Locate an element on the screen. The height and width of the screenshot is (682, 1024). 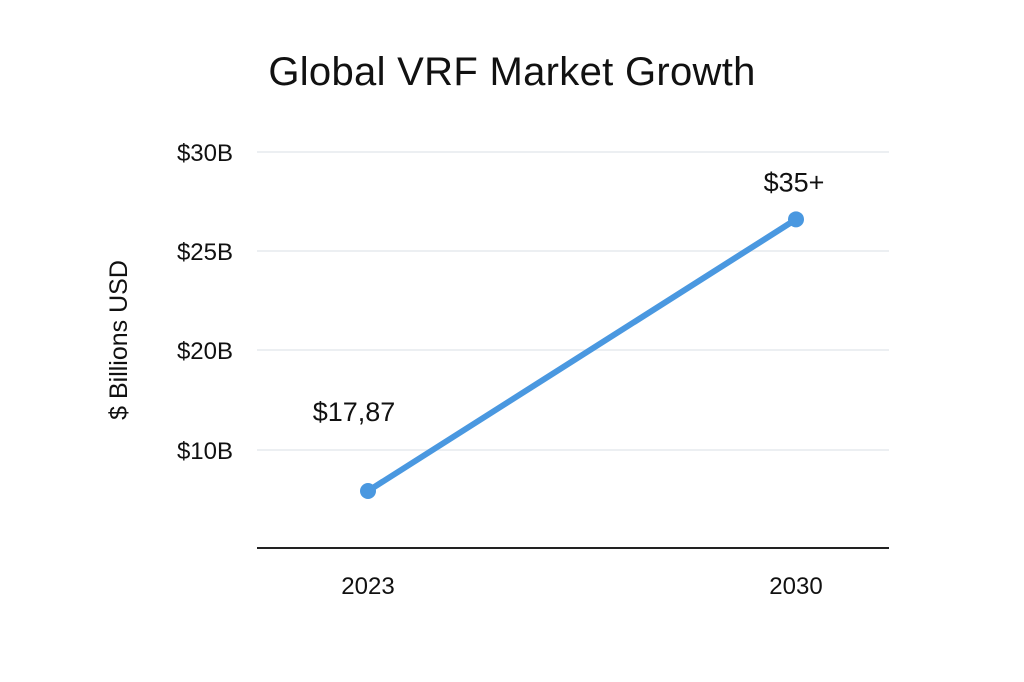
chart-title: Global VRF Market Growth is located at coordinates (512, 72).